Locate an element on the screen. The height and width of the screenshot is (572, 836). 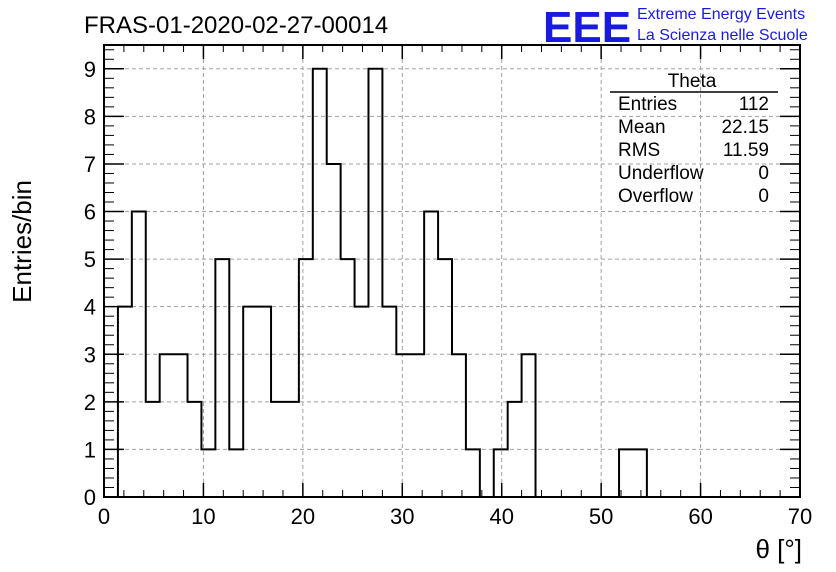
stats-box-title: Theta is located at coordinates (692, 81).